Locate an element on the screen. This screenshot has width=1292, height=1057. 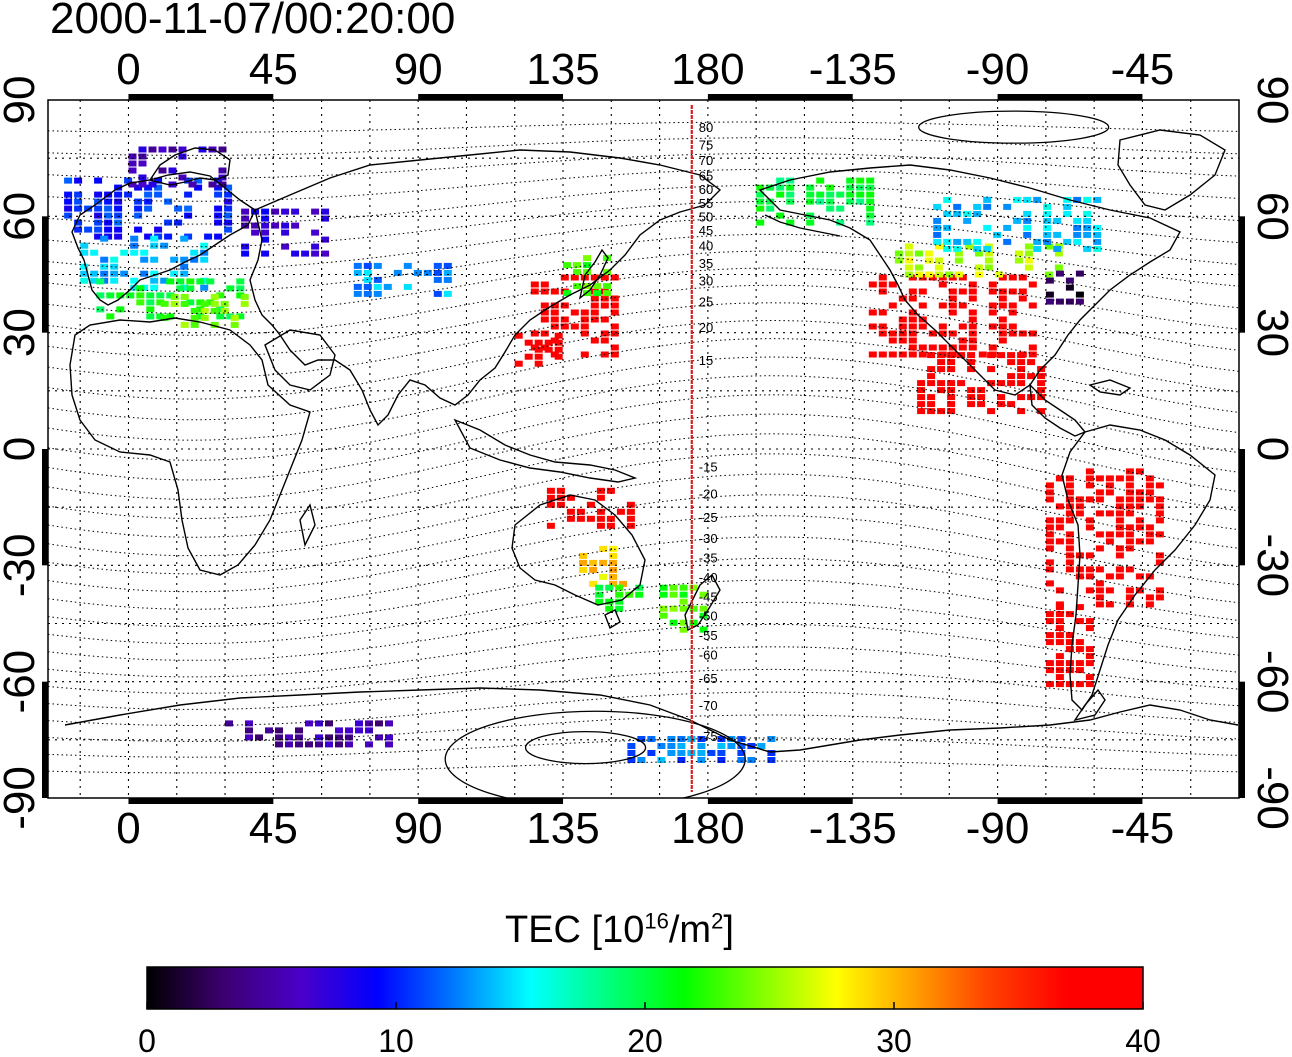
coast-caribbean is located at coordinates (1110, 387).